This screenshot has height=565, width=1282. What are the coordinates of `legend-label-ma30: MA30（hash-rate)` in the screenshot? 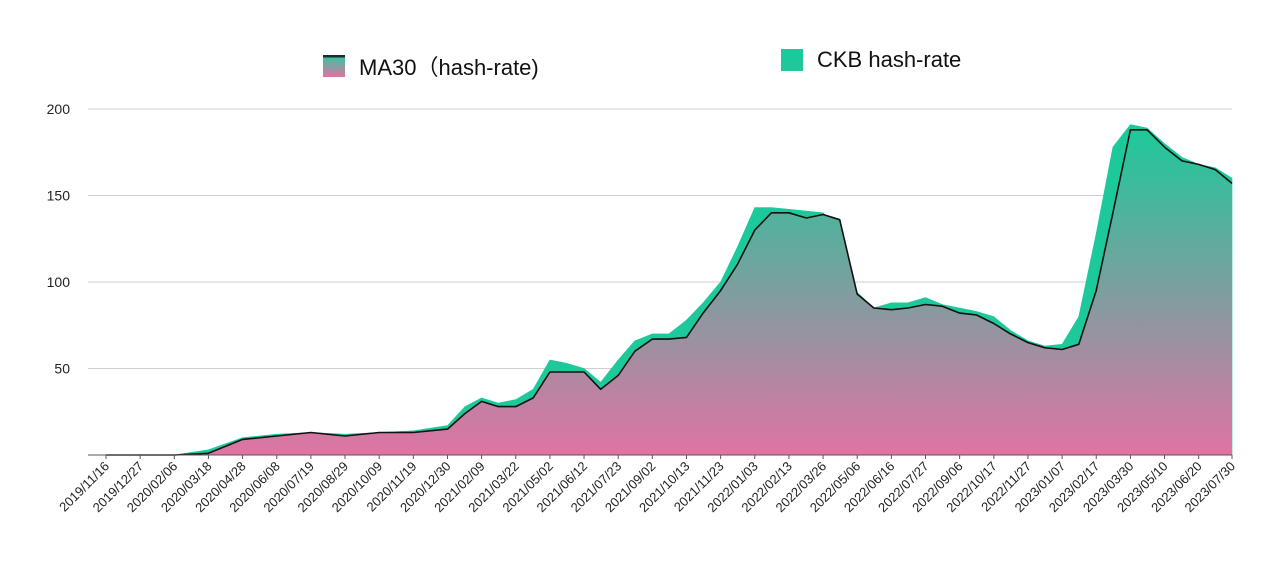 It's located at (449, 67).